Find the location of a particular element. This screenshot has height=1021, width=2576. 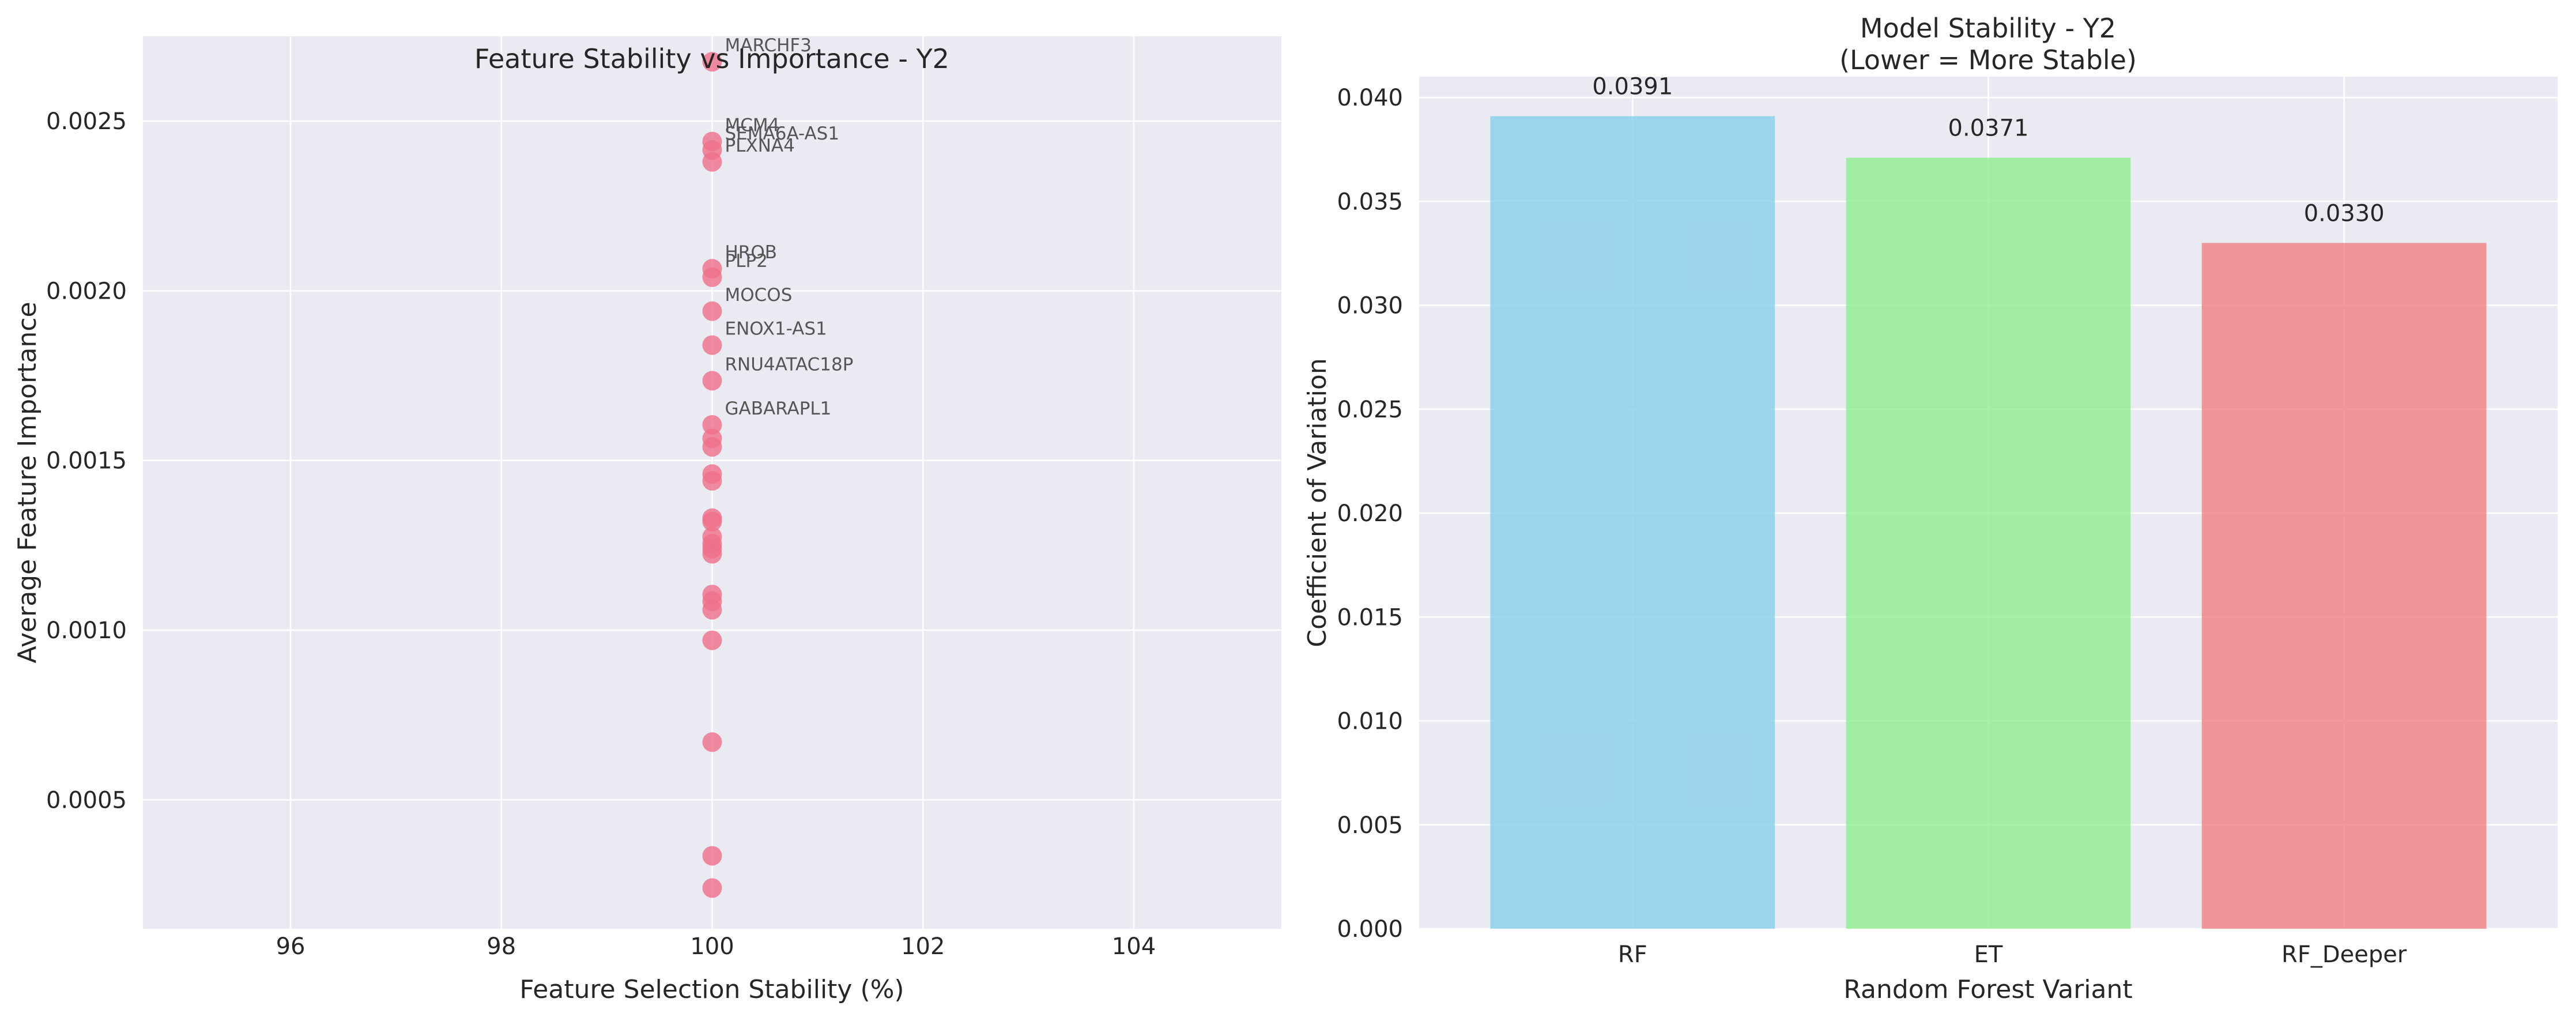

scatter-annotation: MOCOS is located at coordinates (759, 295).